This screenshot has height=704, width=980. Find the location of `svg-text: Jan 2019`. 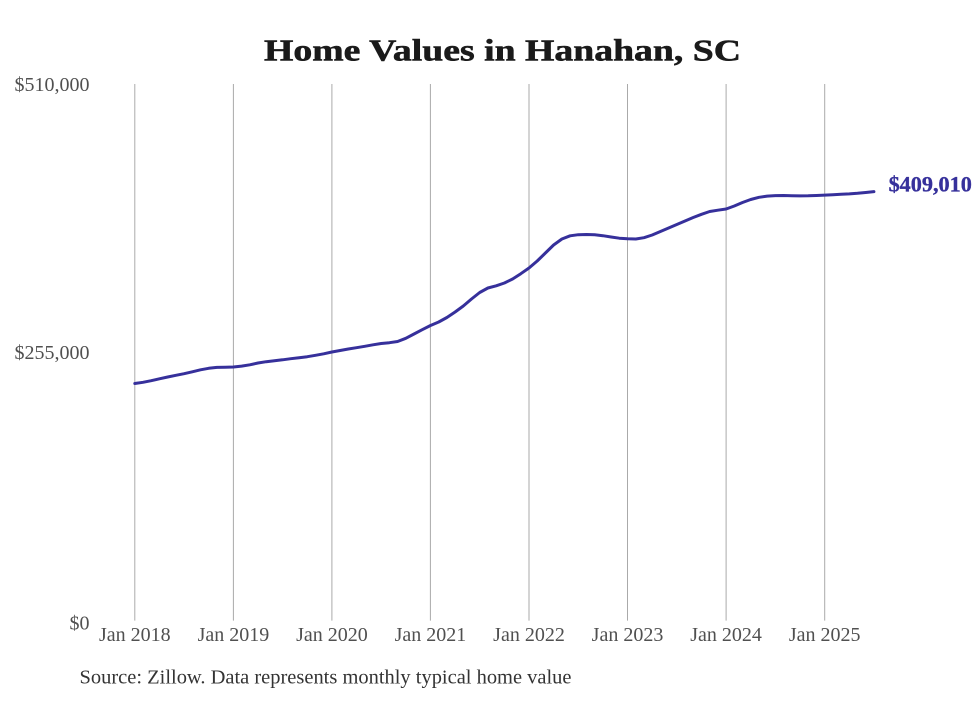

svg-text: Jan 2019 is located at coordinates (234, 635).